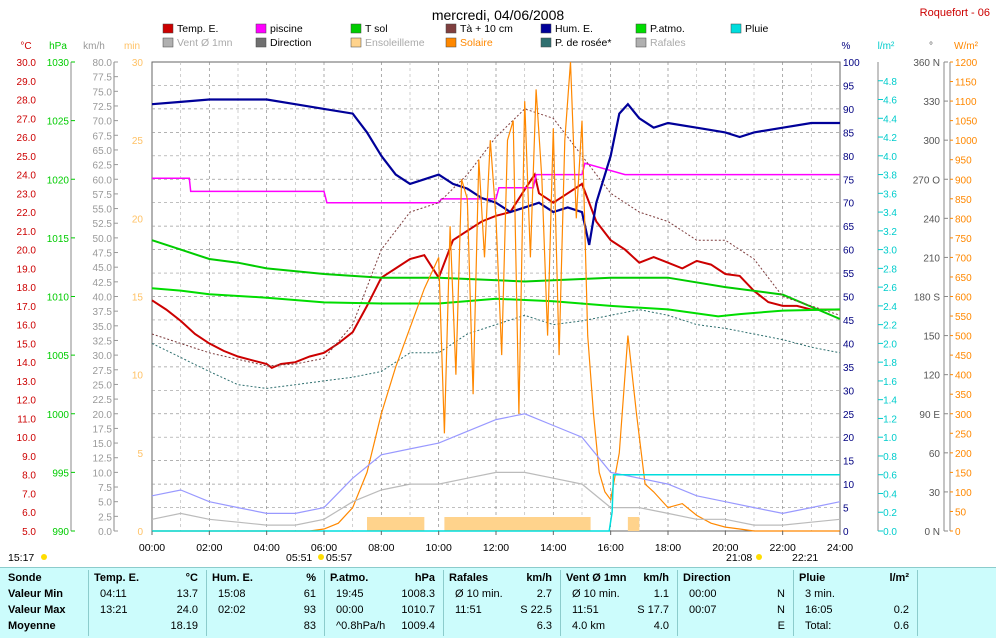 This screenshot has width=996, height=638. What do you see at coordinates (103, 224) in the screenshot?
I see `axis-tick-label: 52.5` at bounding box center [103, 224].